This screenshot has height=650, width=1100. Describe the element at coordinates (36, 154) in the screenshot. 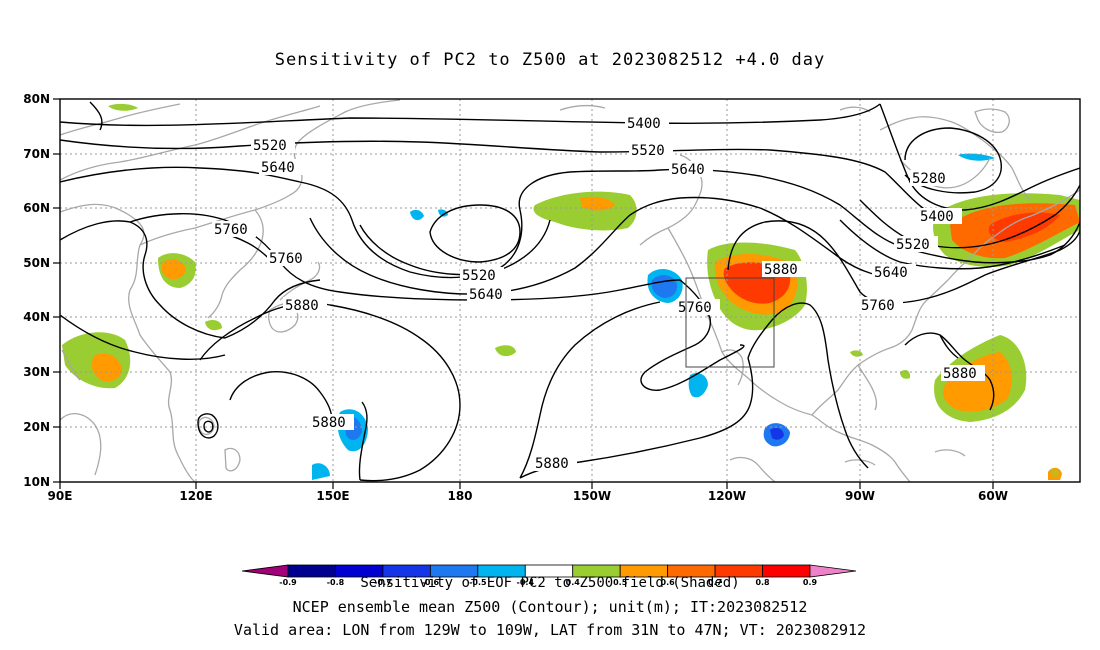

I see `lat-label: 70N` at that location.